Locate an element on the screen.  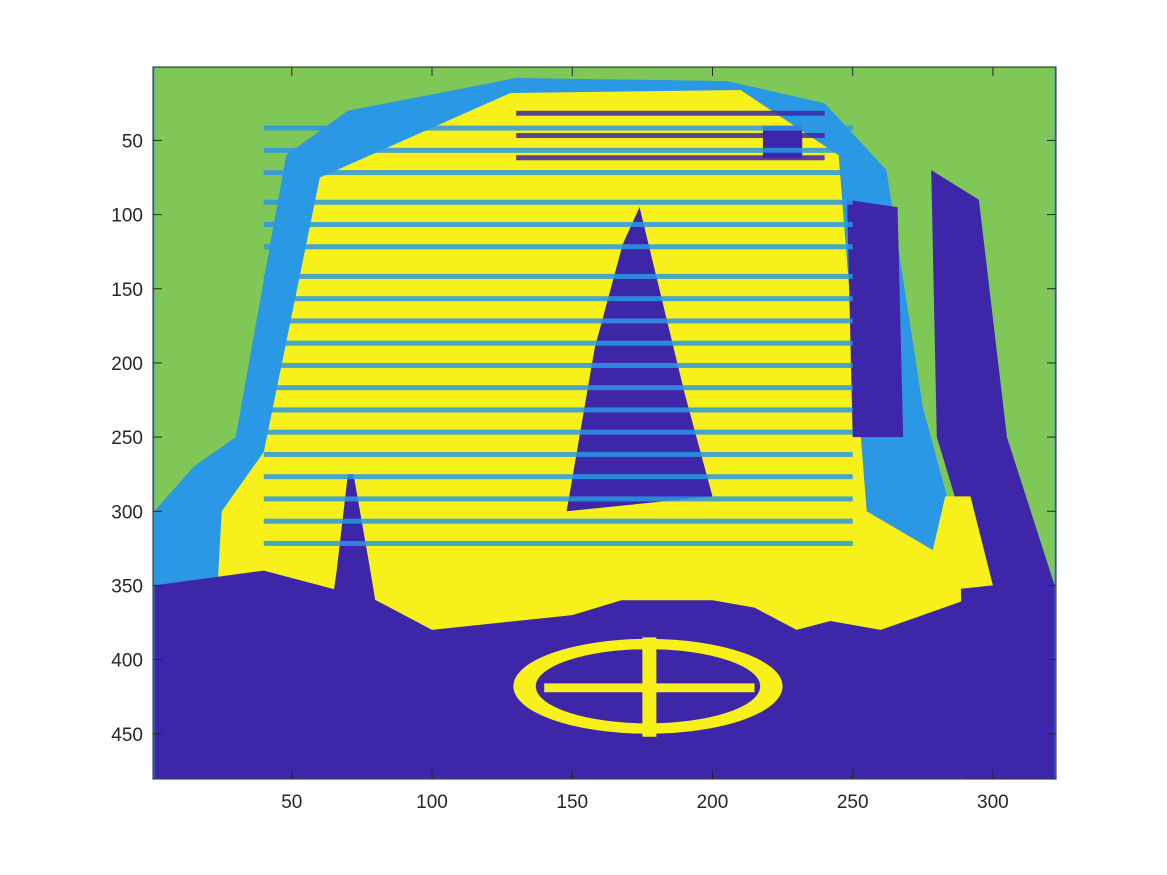
y-tick-label: 50 is located at coordinates (132, 141).